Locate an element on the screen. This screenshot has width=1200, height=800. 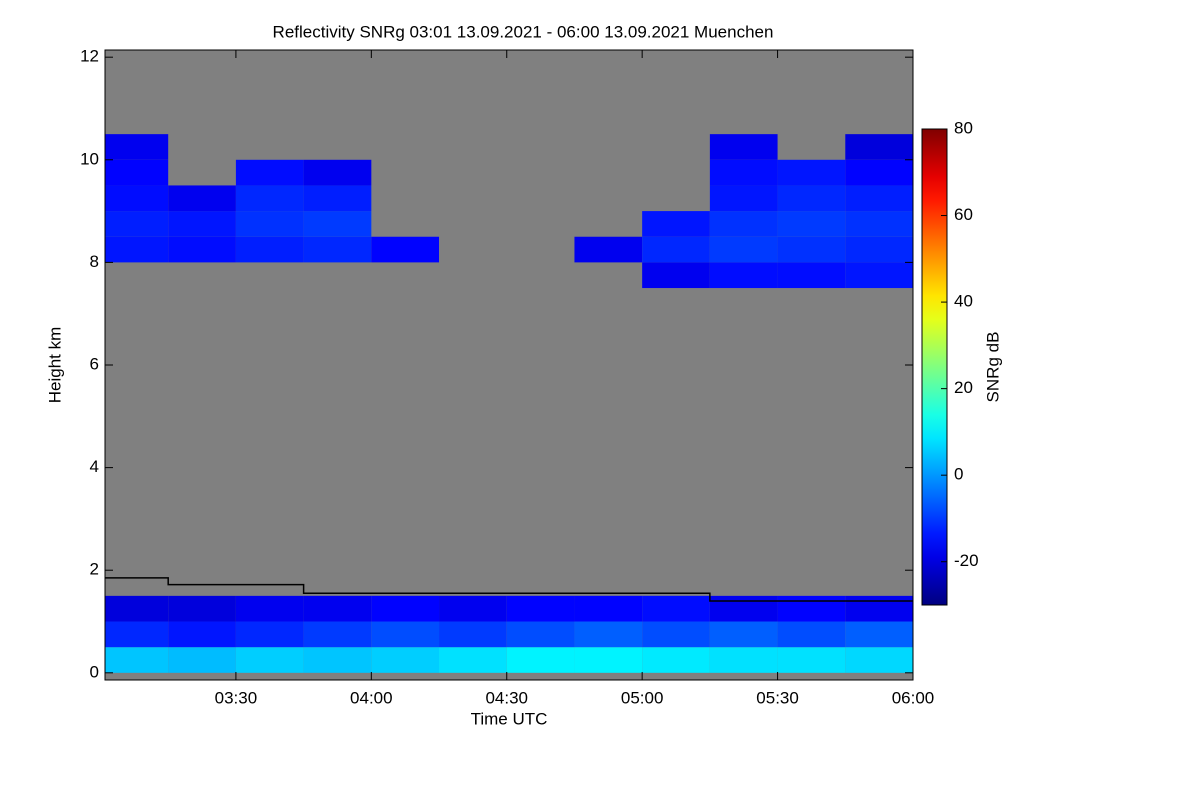
colorbar-tick-label: 80 is located at coordinates (963, 127).